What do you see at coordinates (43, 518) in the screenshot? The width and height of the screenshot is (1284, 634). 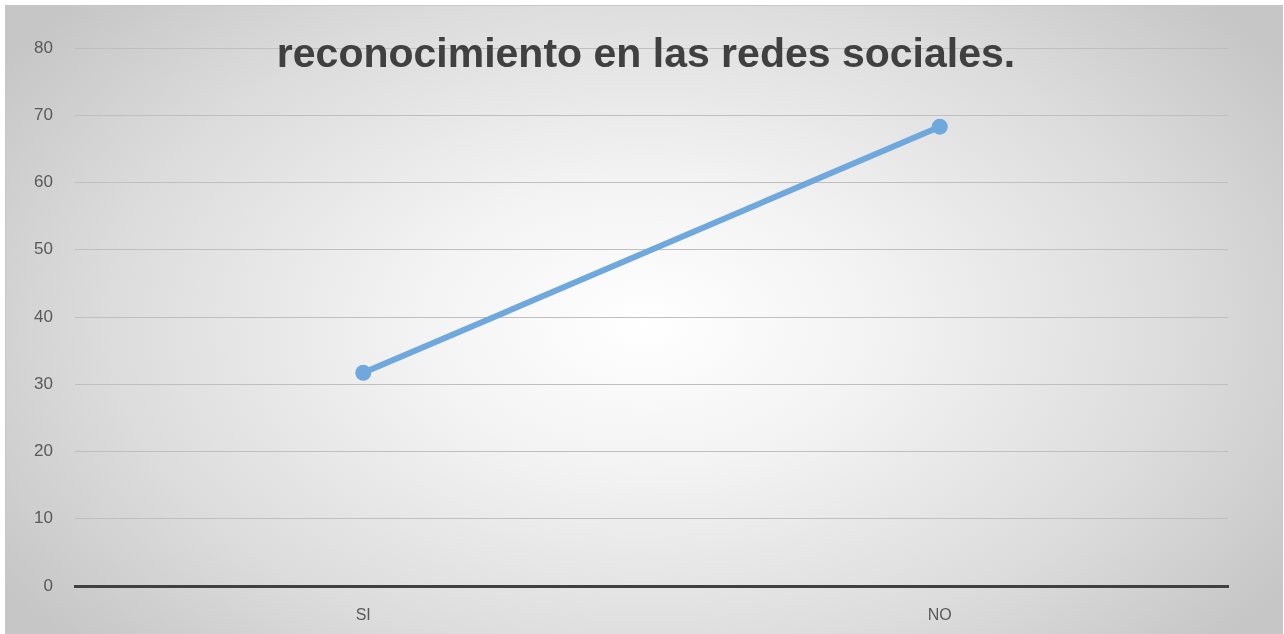 I see `y-tick-label: 10` at bounding box center [43, 518].